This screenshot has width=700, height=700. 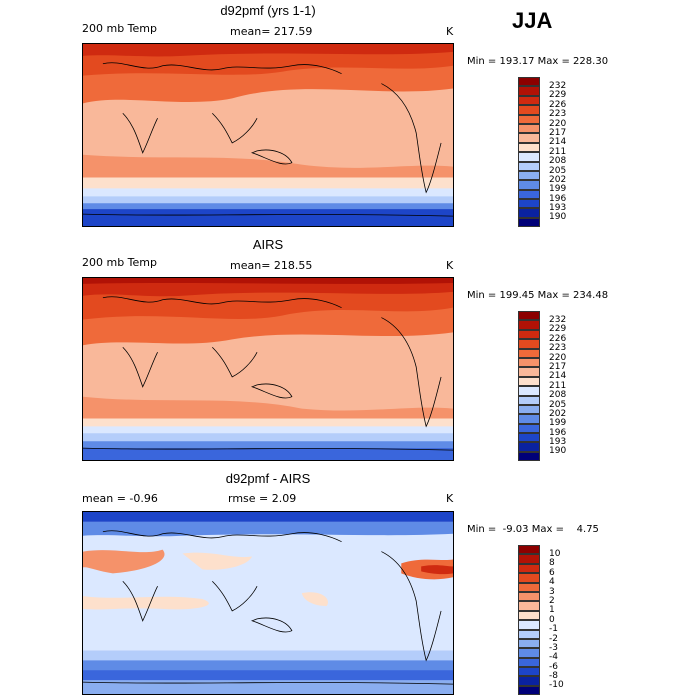 I want to click on season-label: JJA, so click(x=532, y=20).